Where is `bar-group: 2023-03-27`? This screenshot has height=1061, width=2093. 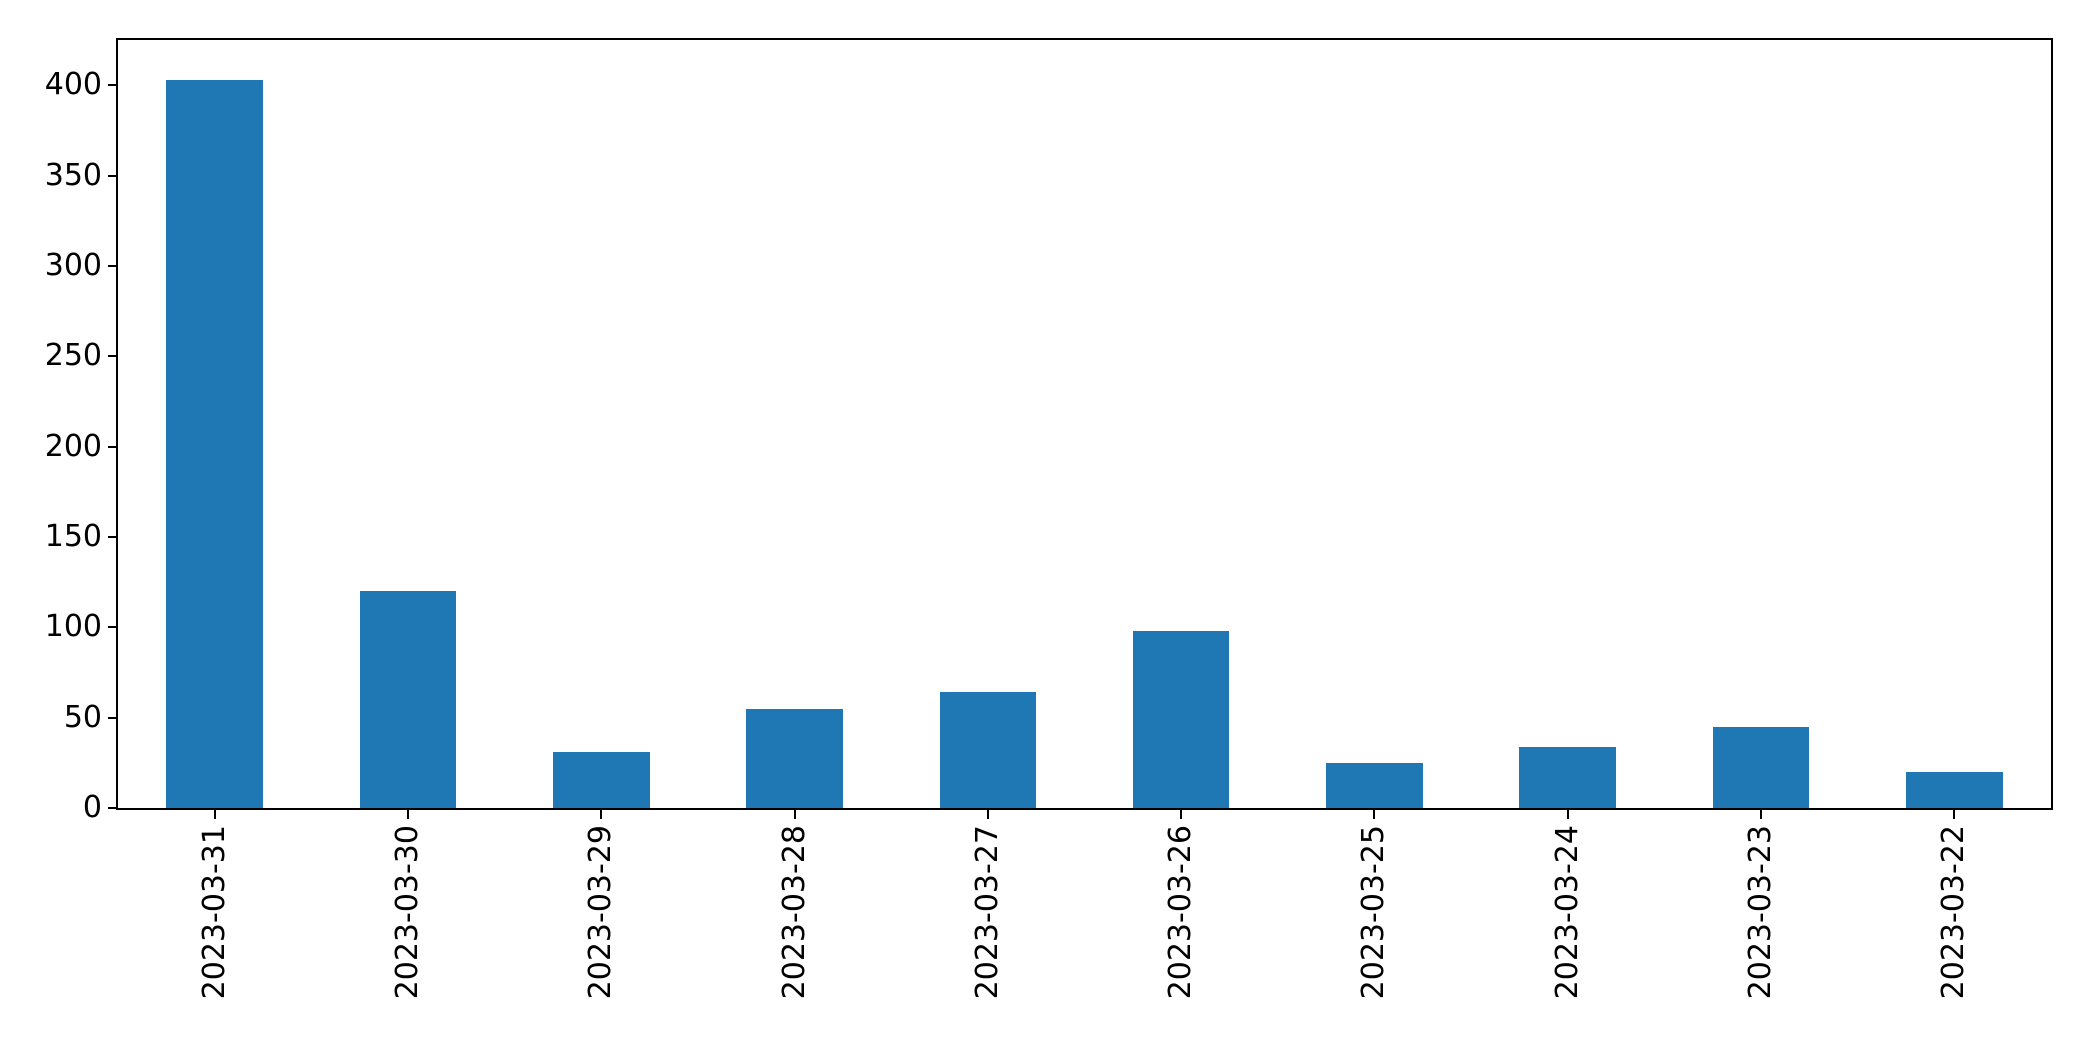
bar-group: 2023-03-27 is located at coordinates (987, 519).